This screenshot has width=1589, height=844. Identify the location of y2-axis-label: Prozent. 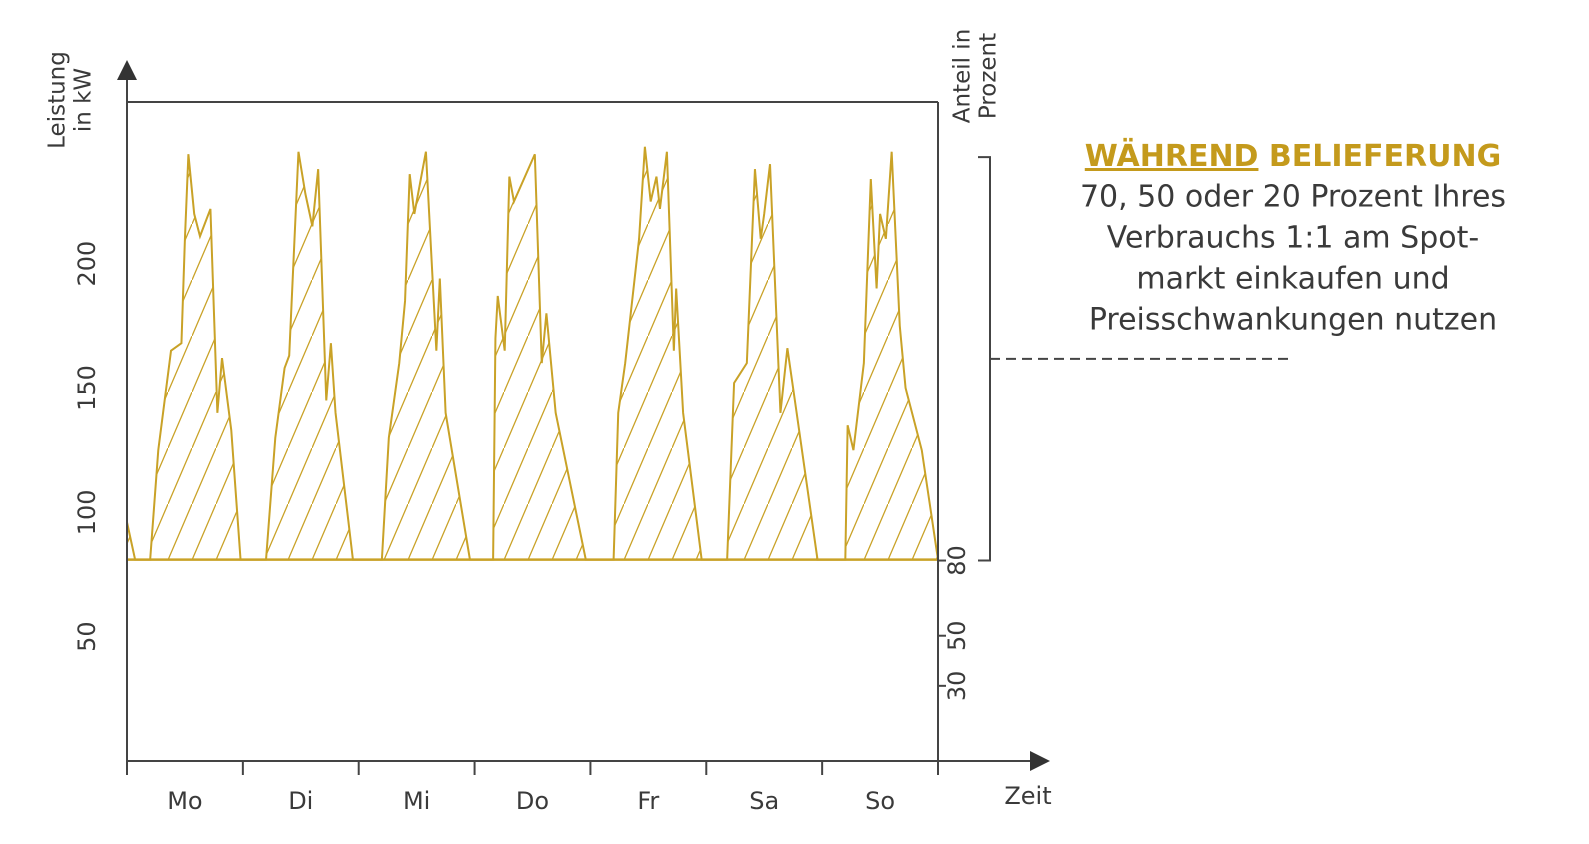
(989, 76).